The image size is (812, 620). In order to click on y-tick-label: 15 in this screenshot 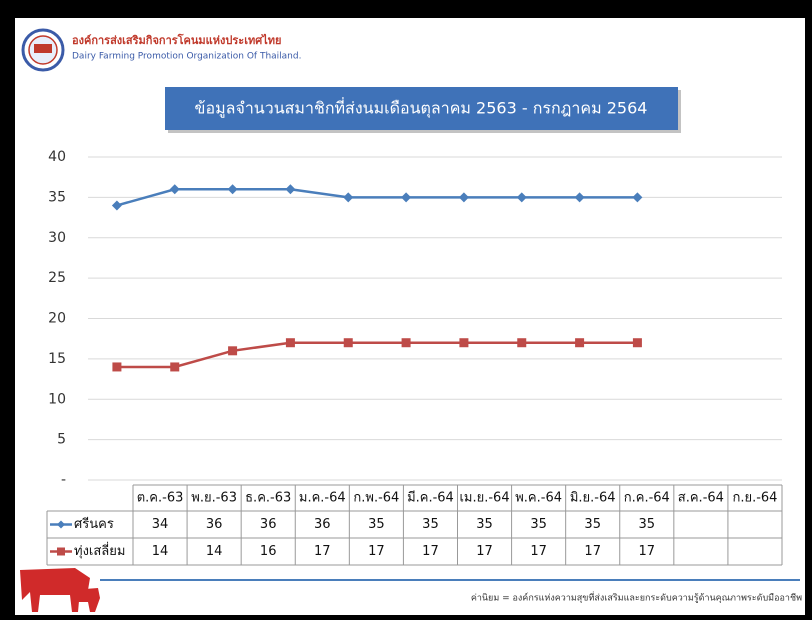, I will do `click(57, 359)`.